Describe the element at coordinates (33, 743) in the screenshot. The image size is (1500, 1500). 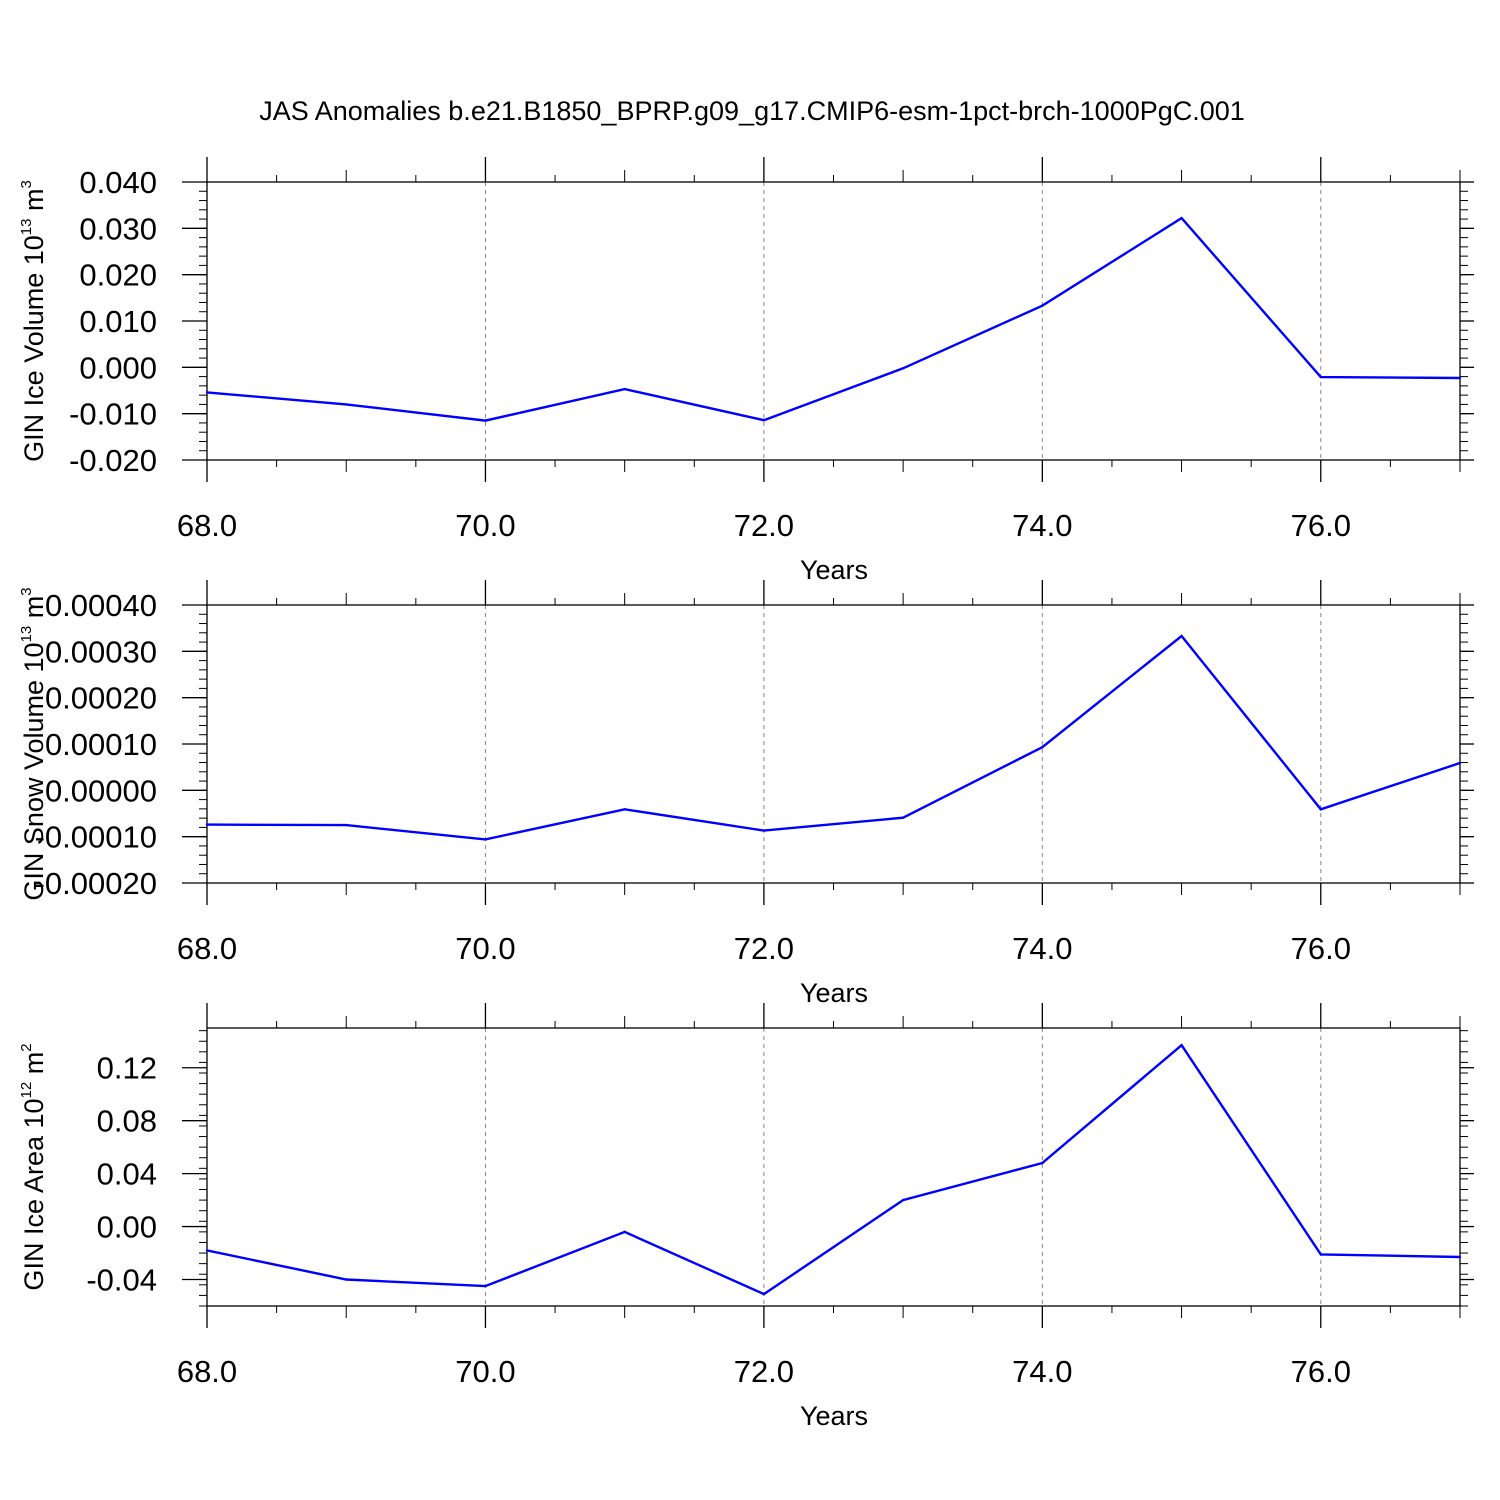
I see `y-axis-label: GIN Snow Volume 1013 m3` at that location.